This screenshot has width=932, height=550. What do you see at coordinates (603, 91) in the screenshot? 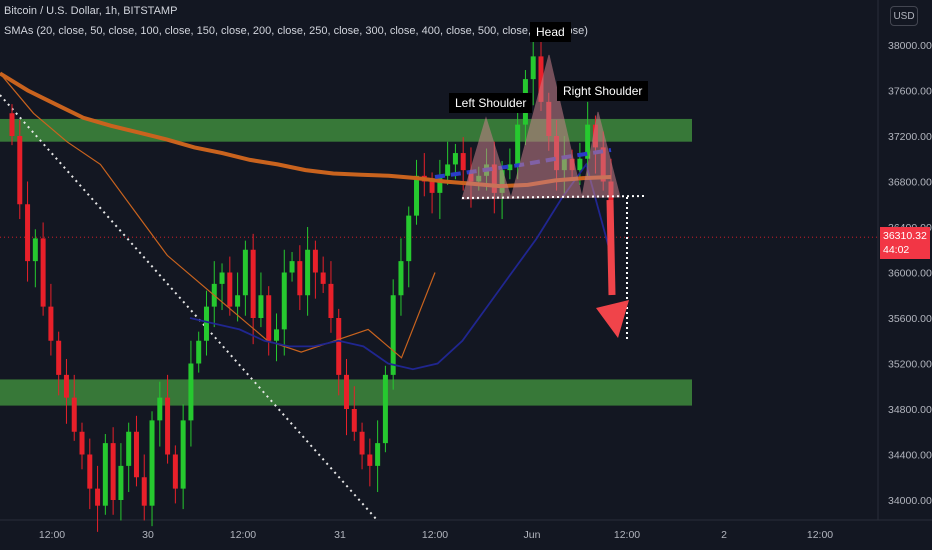
I see `right-shoulder-label: Right Shoulder` at bounding box center [603, 91].